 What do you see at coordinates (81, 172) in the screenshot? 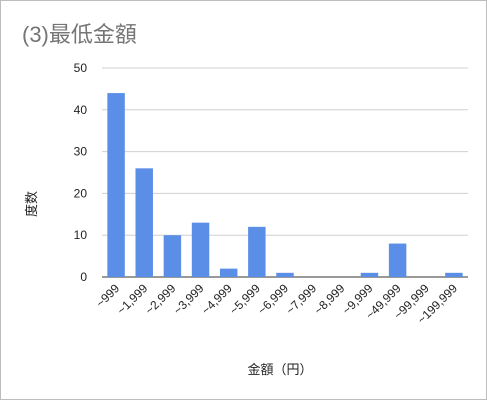
I see `y-axis-ticks: 0 10 20 30 40 50` at bounding box center [81, 172].